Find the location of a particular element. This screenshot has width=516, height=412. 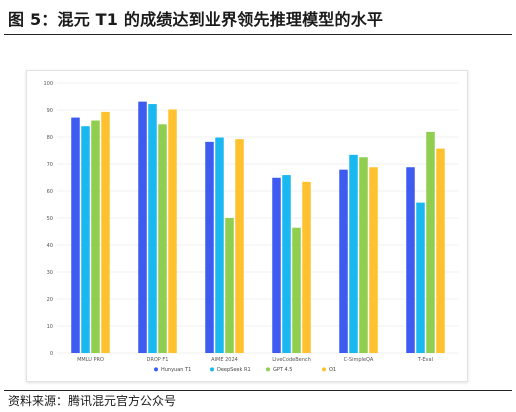

x-tick-label: DROP F1 is located at coordinates (158, 360).